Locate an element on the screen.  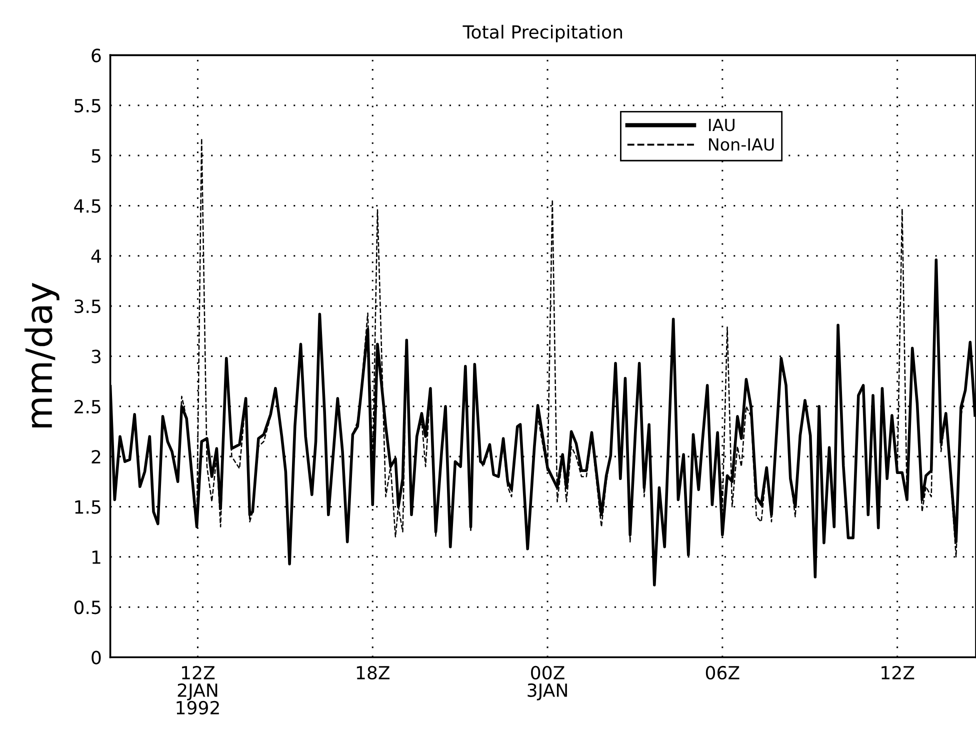
y-tick-label: 3.5 is located at coordinates (87, 307).